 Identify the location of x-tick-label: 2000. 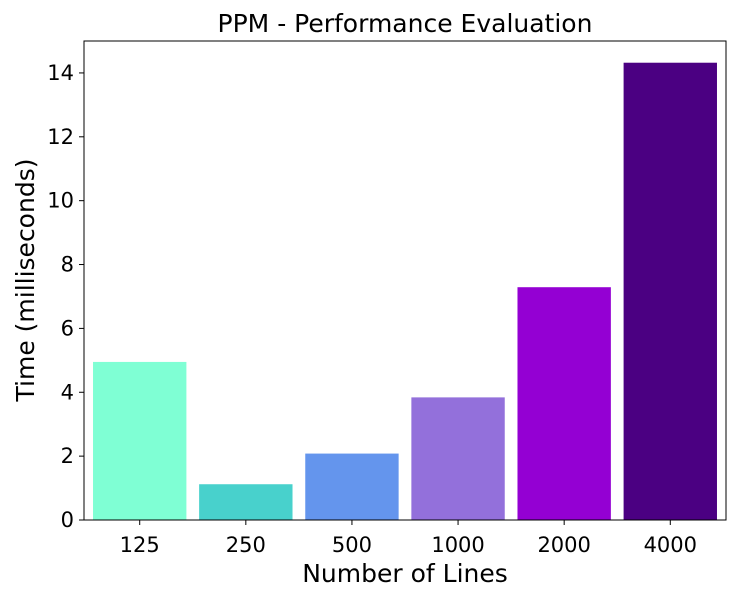
(563, 545).